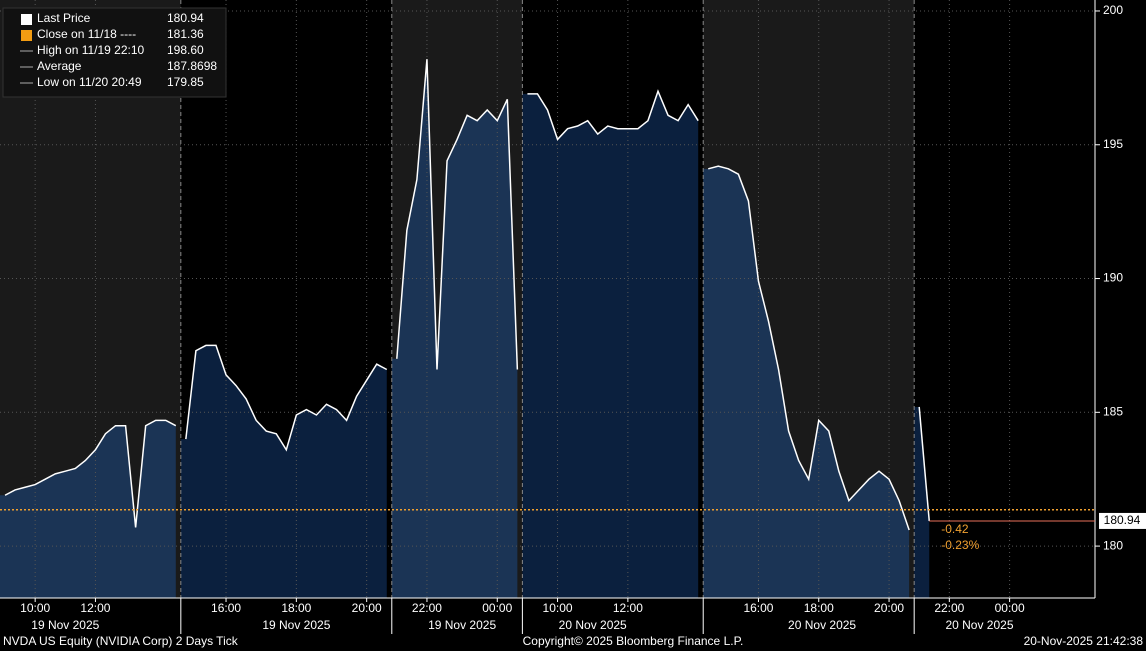 The width and height of the screenshot is (1146, 651). What do you see at coordinates (1113, 545) in the screenshot?
I see `y-tick-label: 180` at bounding box center [1113, 545].